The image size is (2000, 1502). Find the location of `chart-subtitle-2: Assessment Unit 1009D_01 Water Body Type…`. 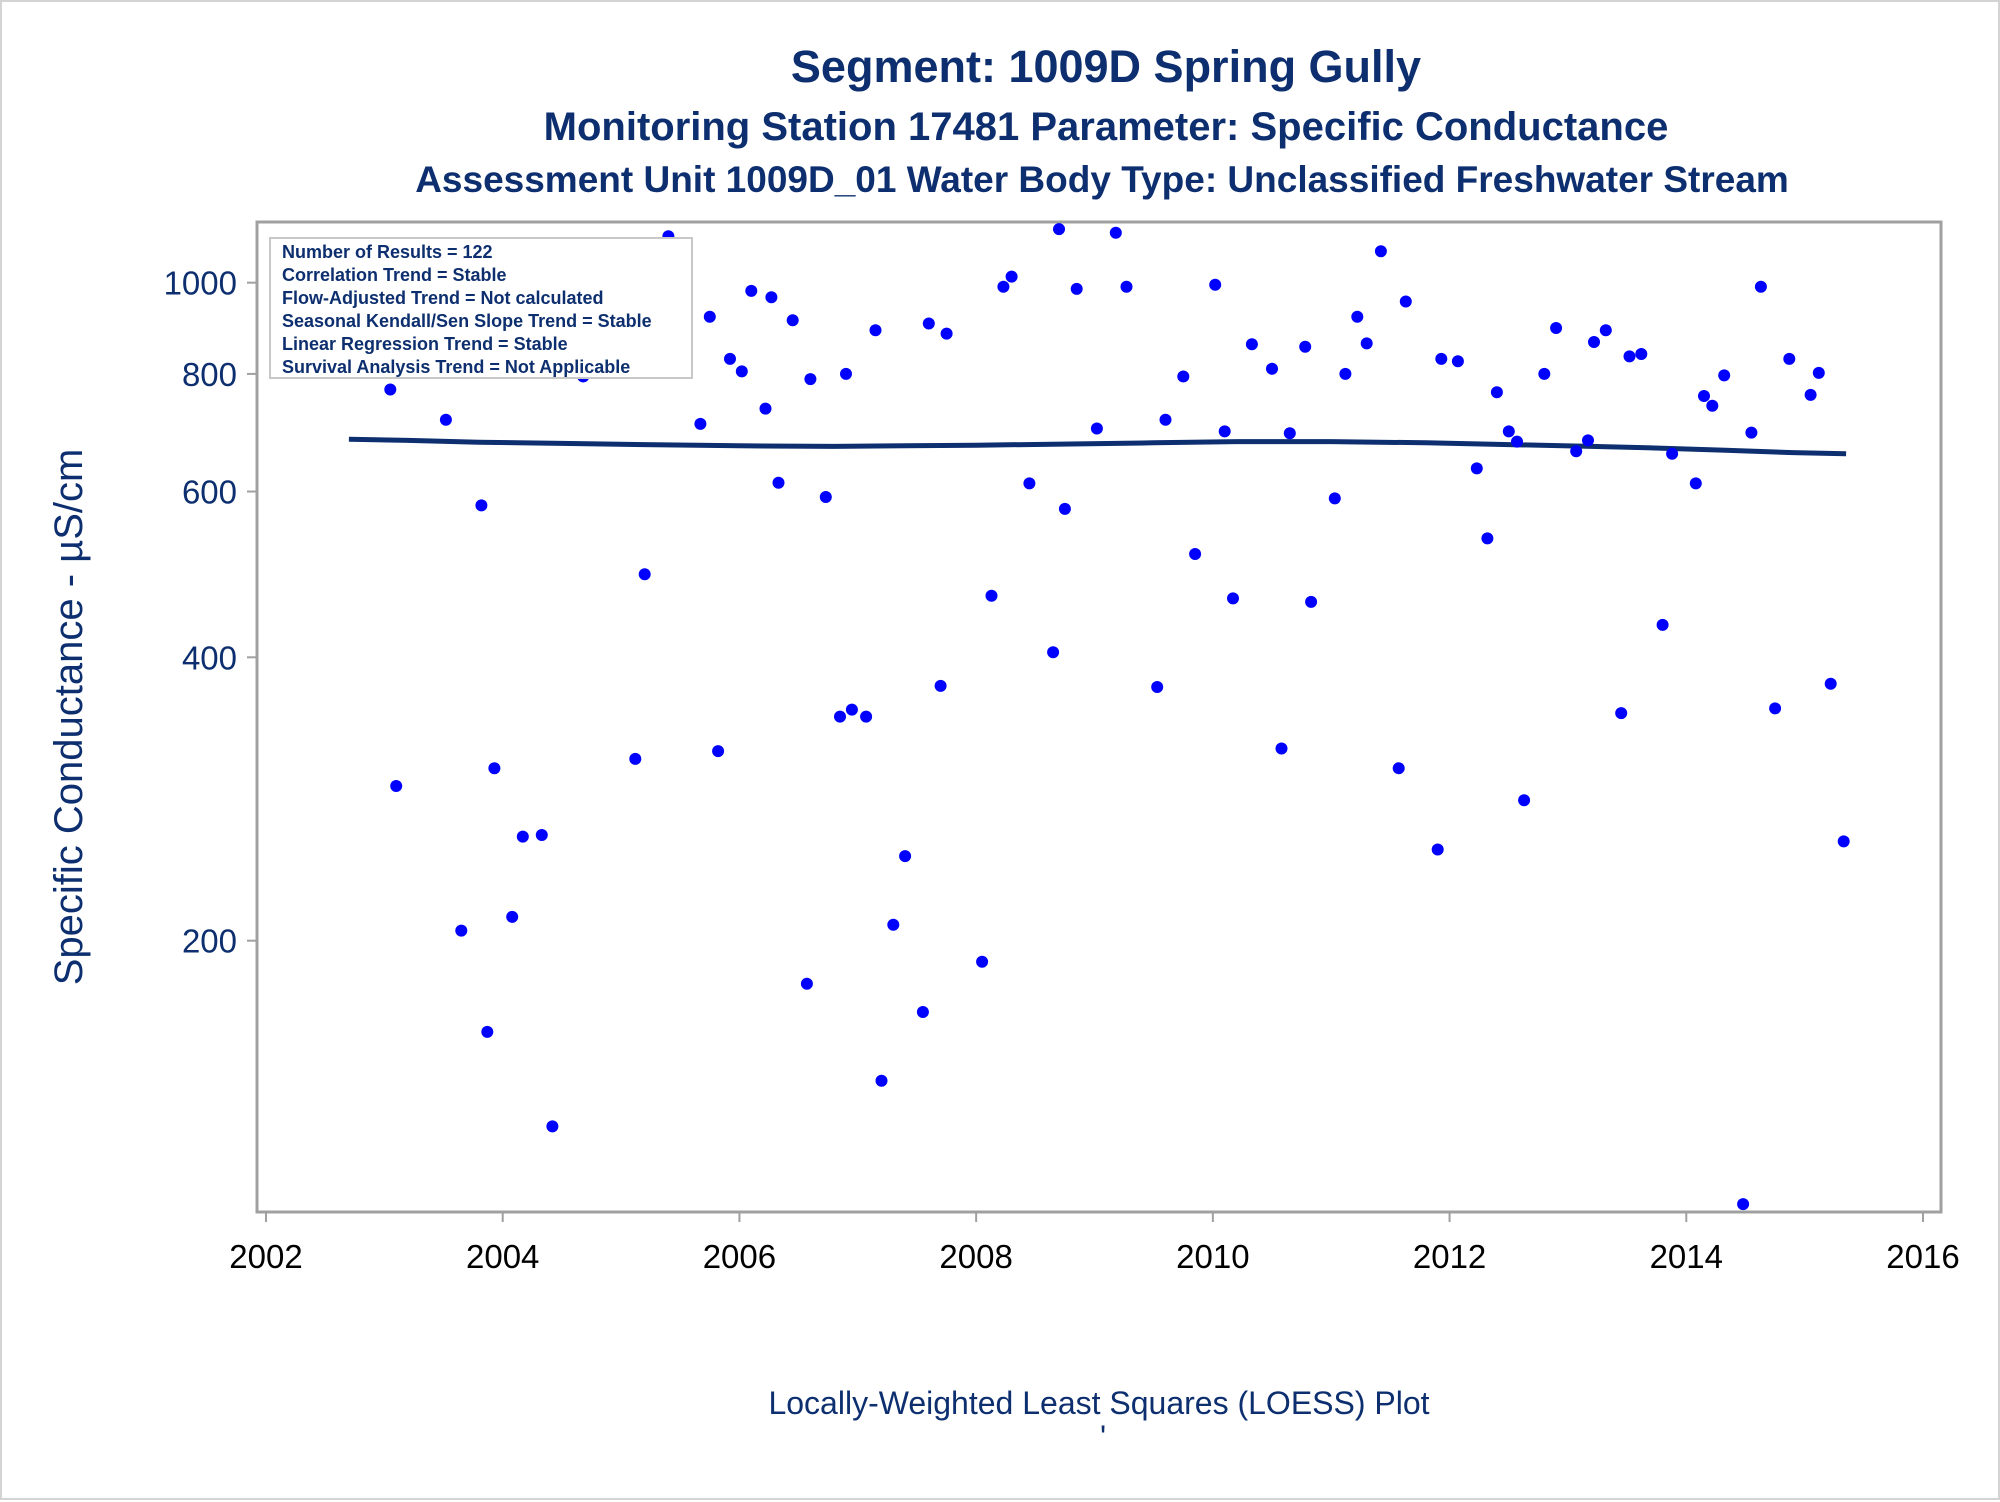

chart-subtitle-2: Assessment Unit 1009D_01 Water Body Type… is located at coordinates (1102, 179).